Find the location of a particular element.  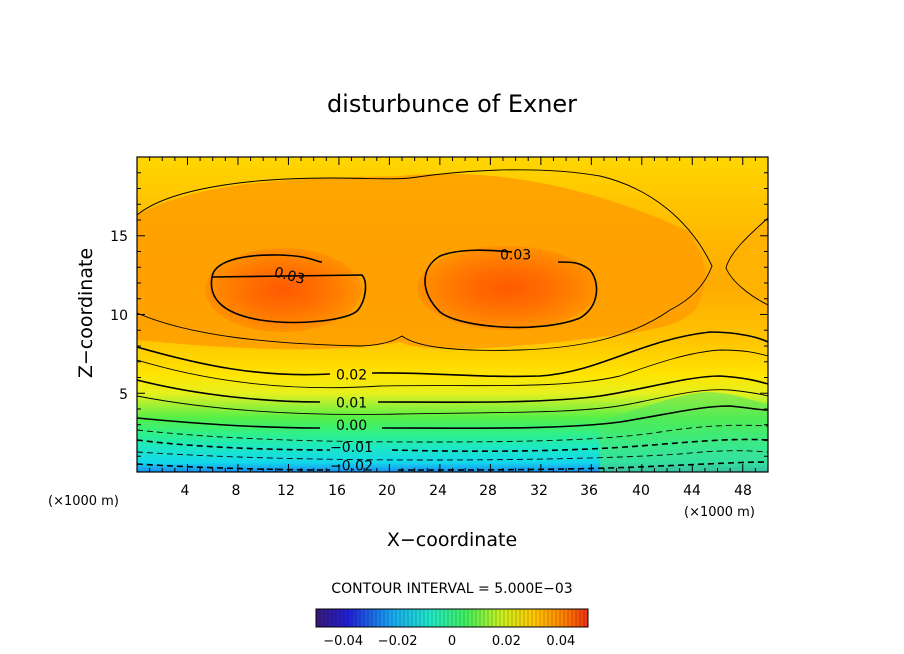

contour-interval-text: CONTOUR INTERVAL = 5.000E−03 is located at coordinates (451, 589).